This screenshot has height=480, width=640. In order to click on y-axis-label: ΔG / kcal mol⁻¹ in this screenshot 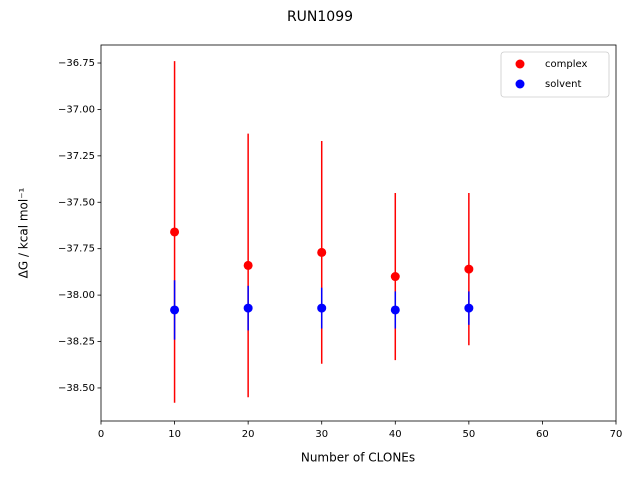, I will do `click(24, 232)`.